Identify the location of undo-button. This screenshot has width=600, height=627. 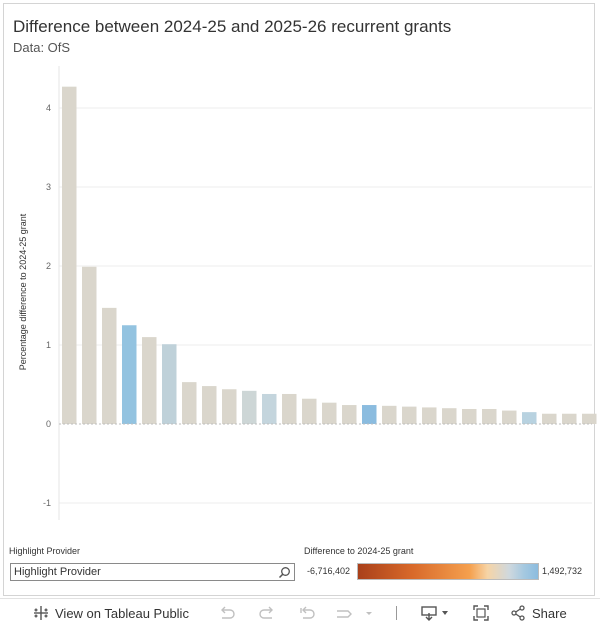
(227, 613).